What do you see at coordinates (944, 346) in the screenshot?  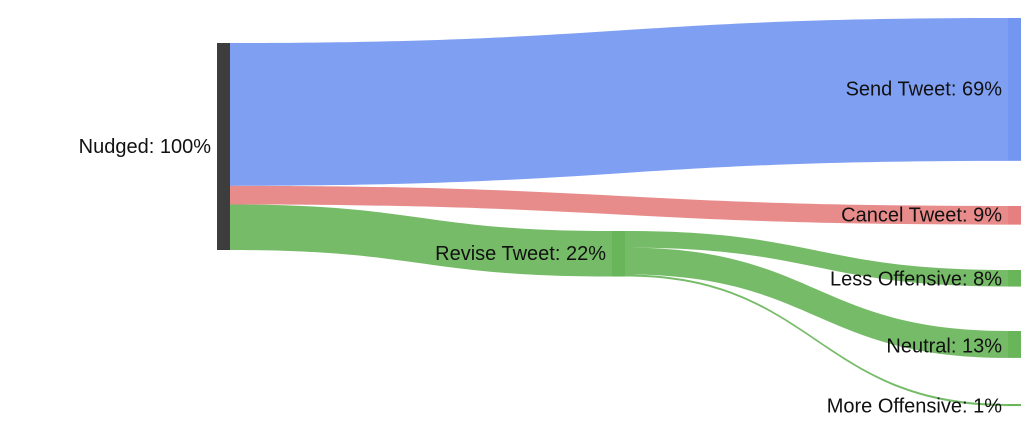 I see `label-neutral: Neutral: 13%` at bounding box center [944, 346].